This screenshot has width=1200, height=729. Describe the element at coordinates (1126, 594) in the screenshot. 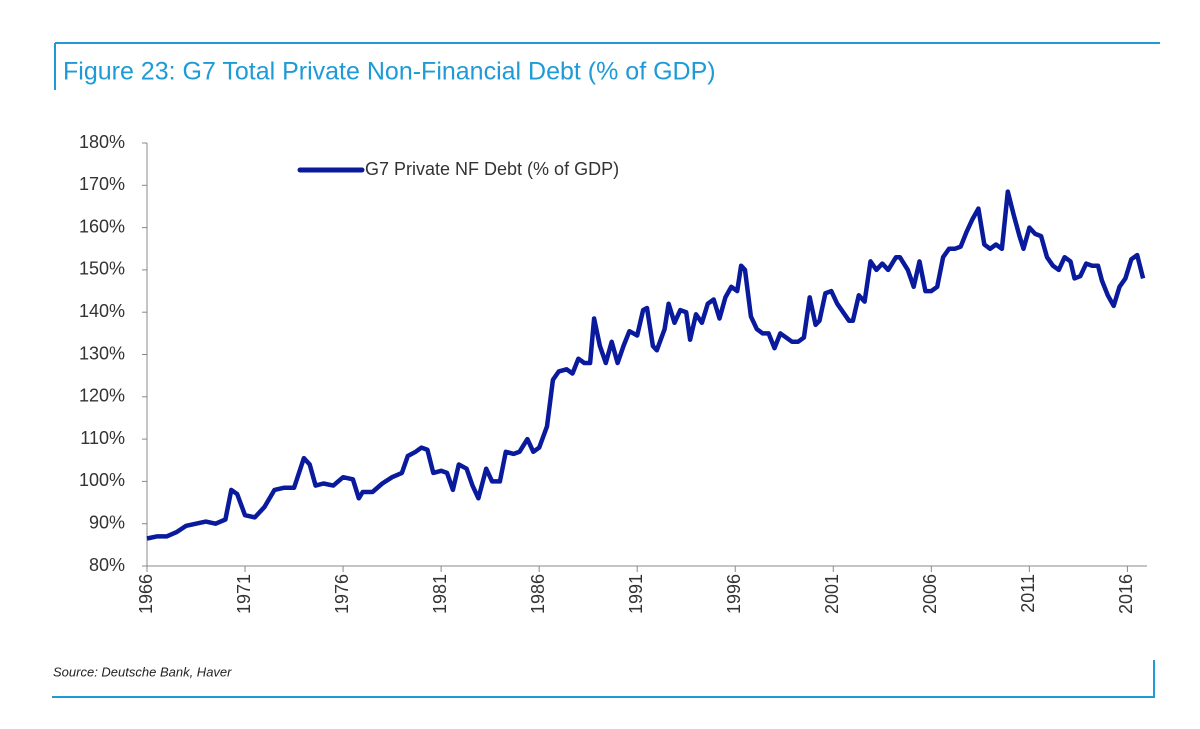

I see `x-tick-label: 2016` at that location.